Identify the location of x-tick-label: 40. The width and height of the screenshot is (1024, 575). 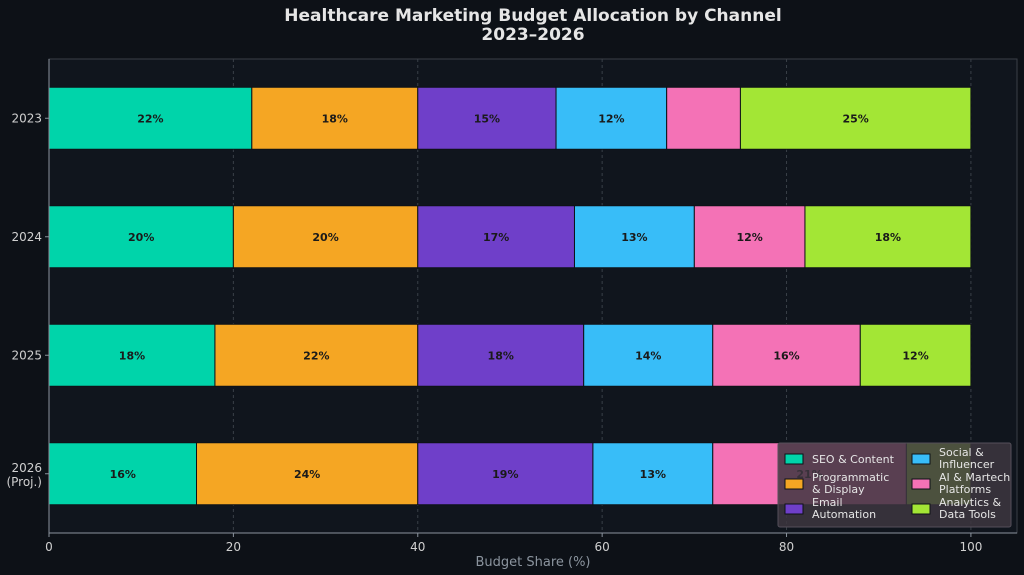
(417, 547).